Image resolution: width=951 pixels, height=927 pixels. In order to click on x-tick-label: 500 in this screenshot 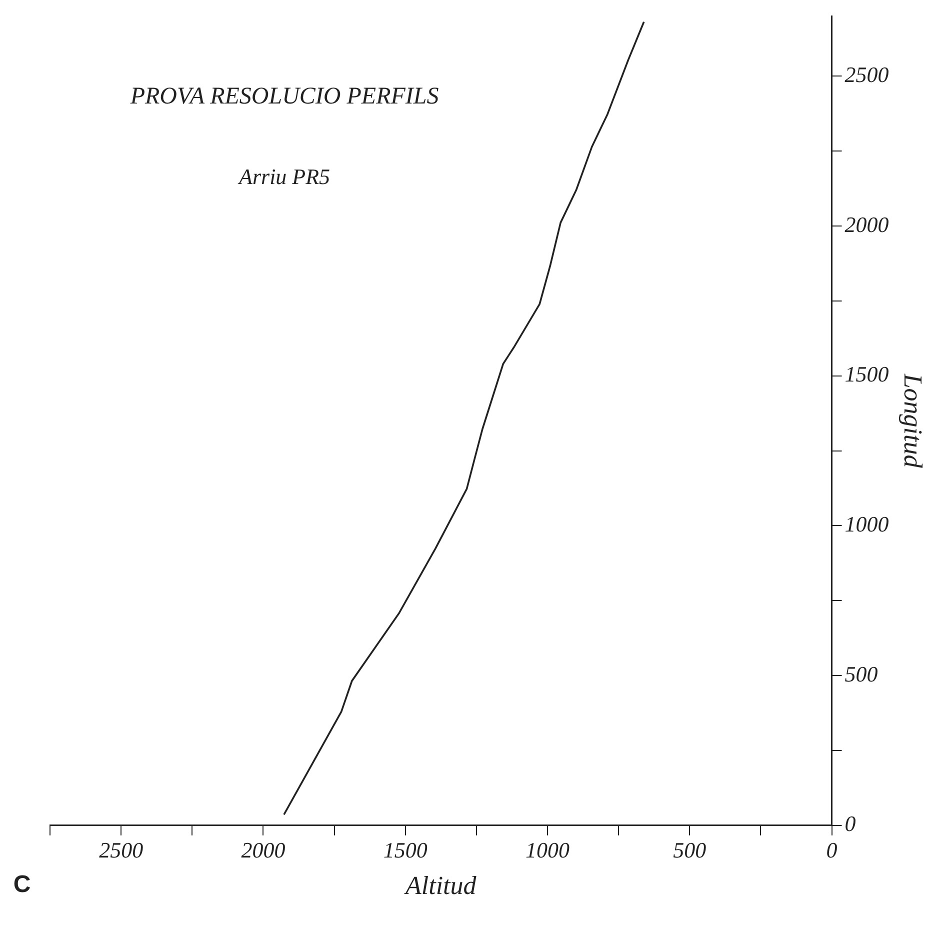, I will do `click(689, 849)`.